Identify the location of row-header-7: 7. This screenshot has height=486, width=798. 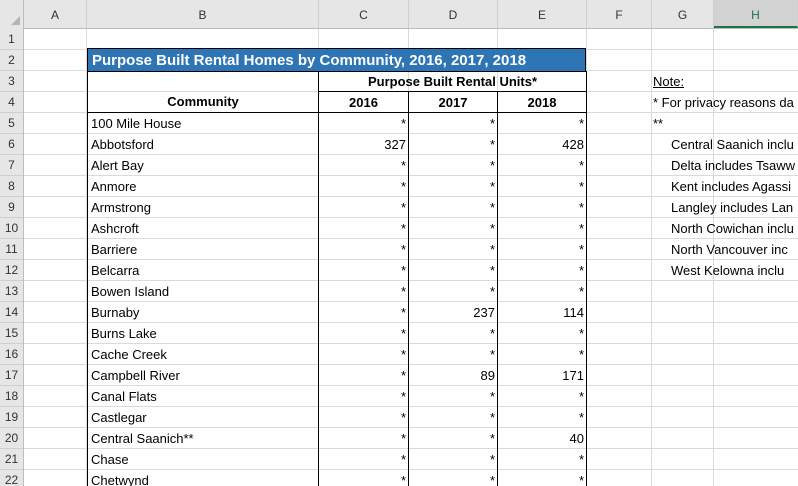
(11, 165).